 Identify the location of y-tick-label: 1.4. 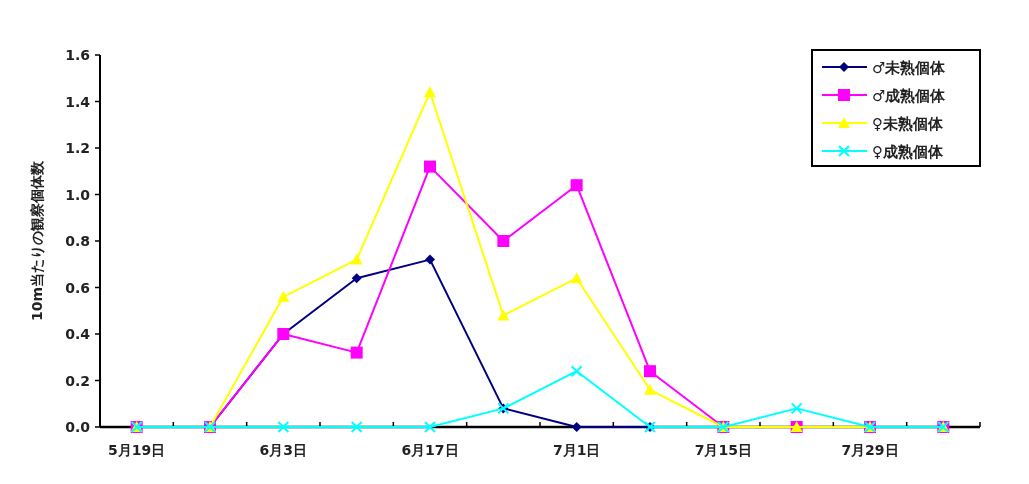
(78, 101).